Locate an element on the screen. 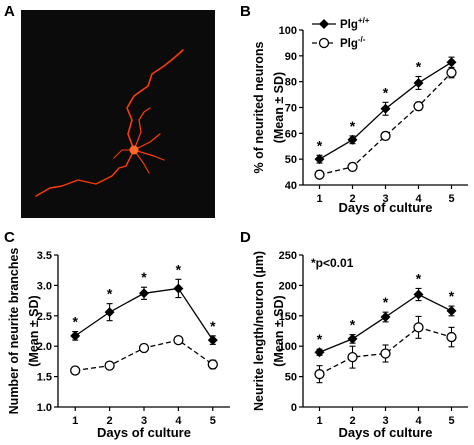  panel-letter-c: C is located at coordinates (9, 237).